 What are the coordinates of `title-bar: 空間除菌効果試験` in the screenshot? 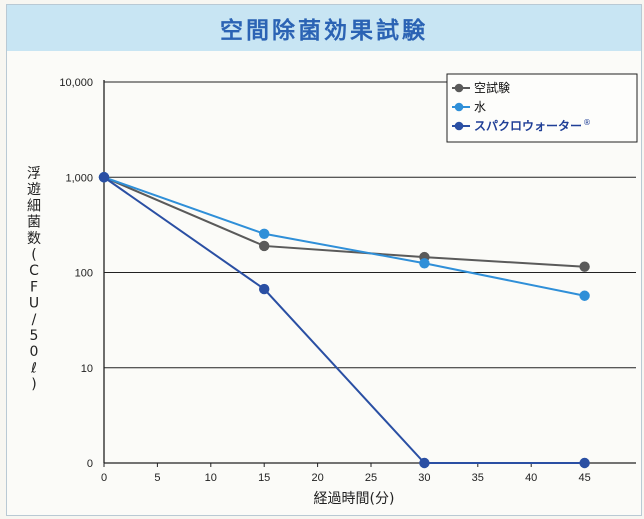 It's located at (324, 28).